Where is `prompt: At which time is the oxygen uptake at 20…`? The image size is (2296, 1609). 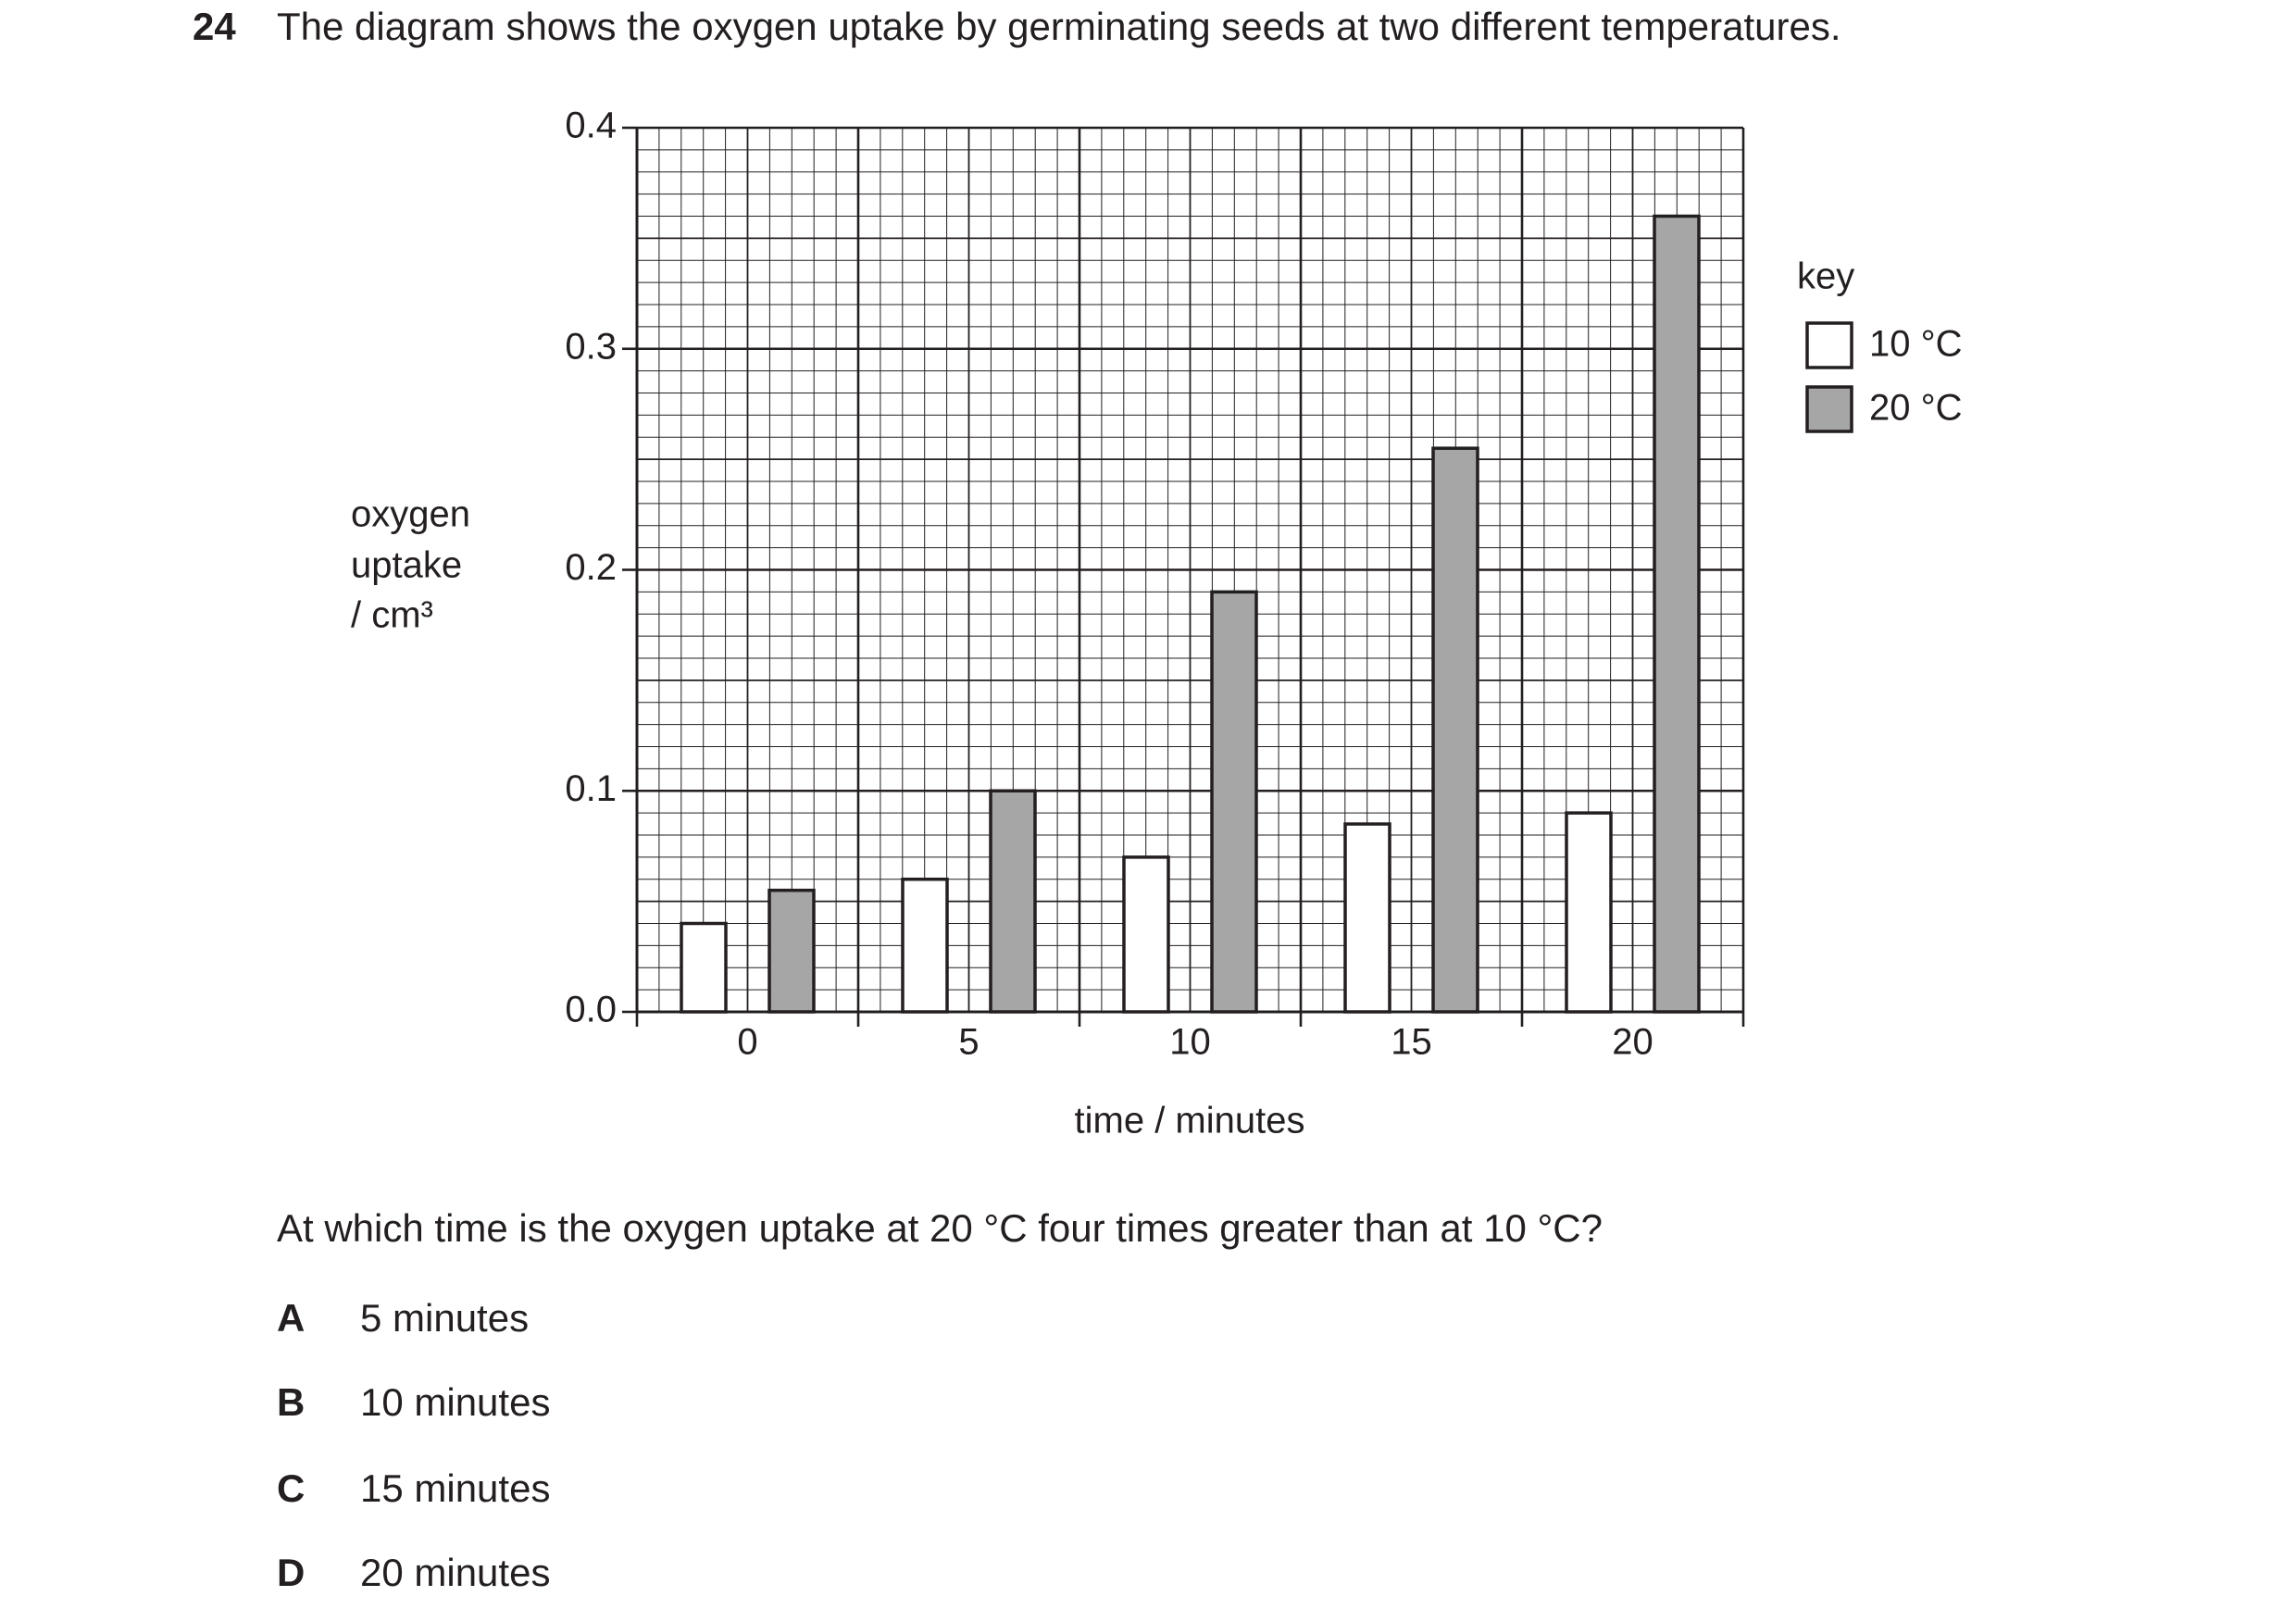
prompt: At which time is the oxygen uptake at 20… is located at coordinates (940, 1228).